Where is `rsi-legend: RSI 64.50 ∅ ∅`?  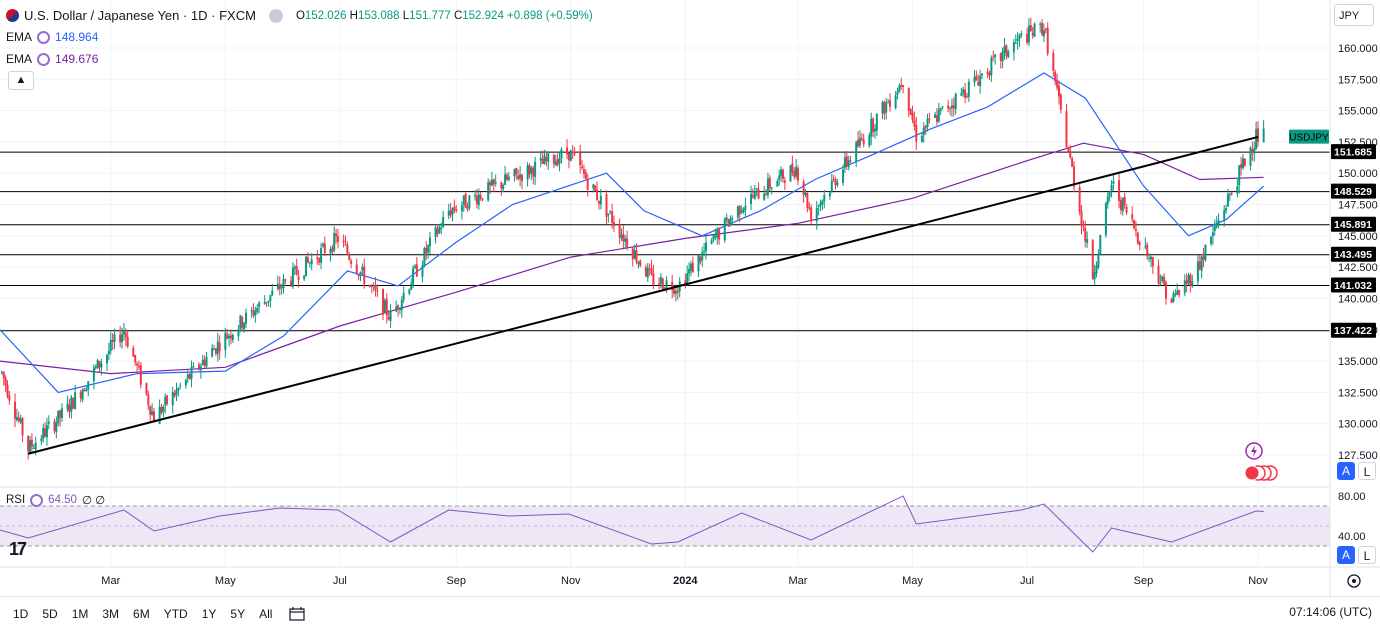 rsi-legend: RSI 64.50 ∅ ∅ is located at coordinates (55, 500).